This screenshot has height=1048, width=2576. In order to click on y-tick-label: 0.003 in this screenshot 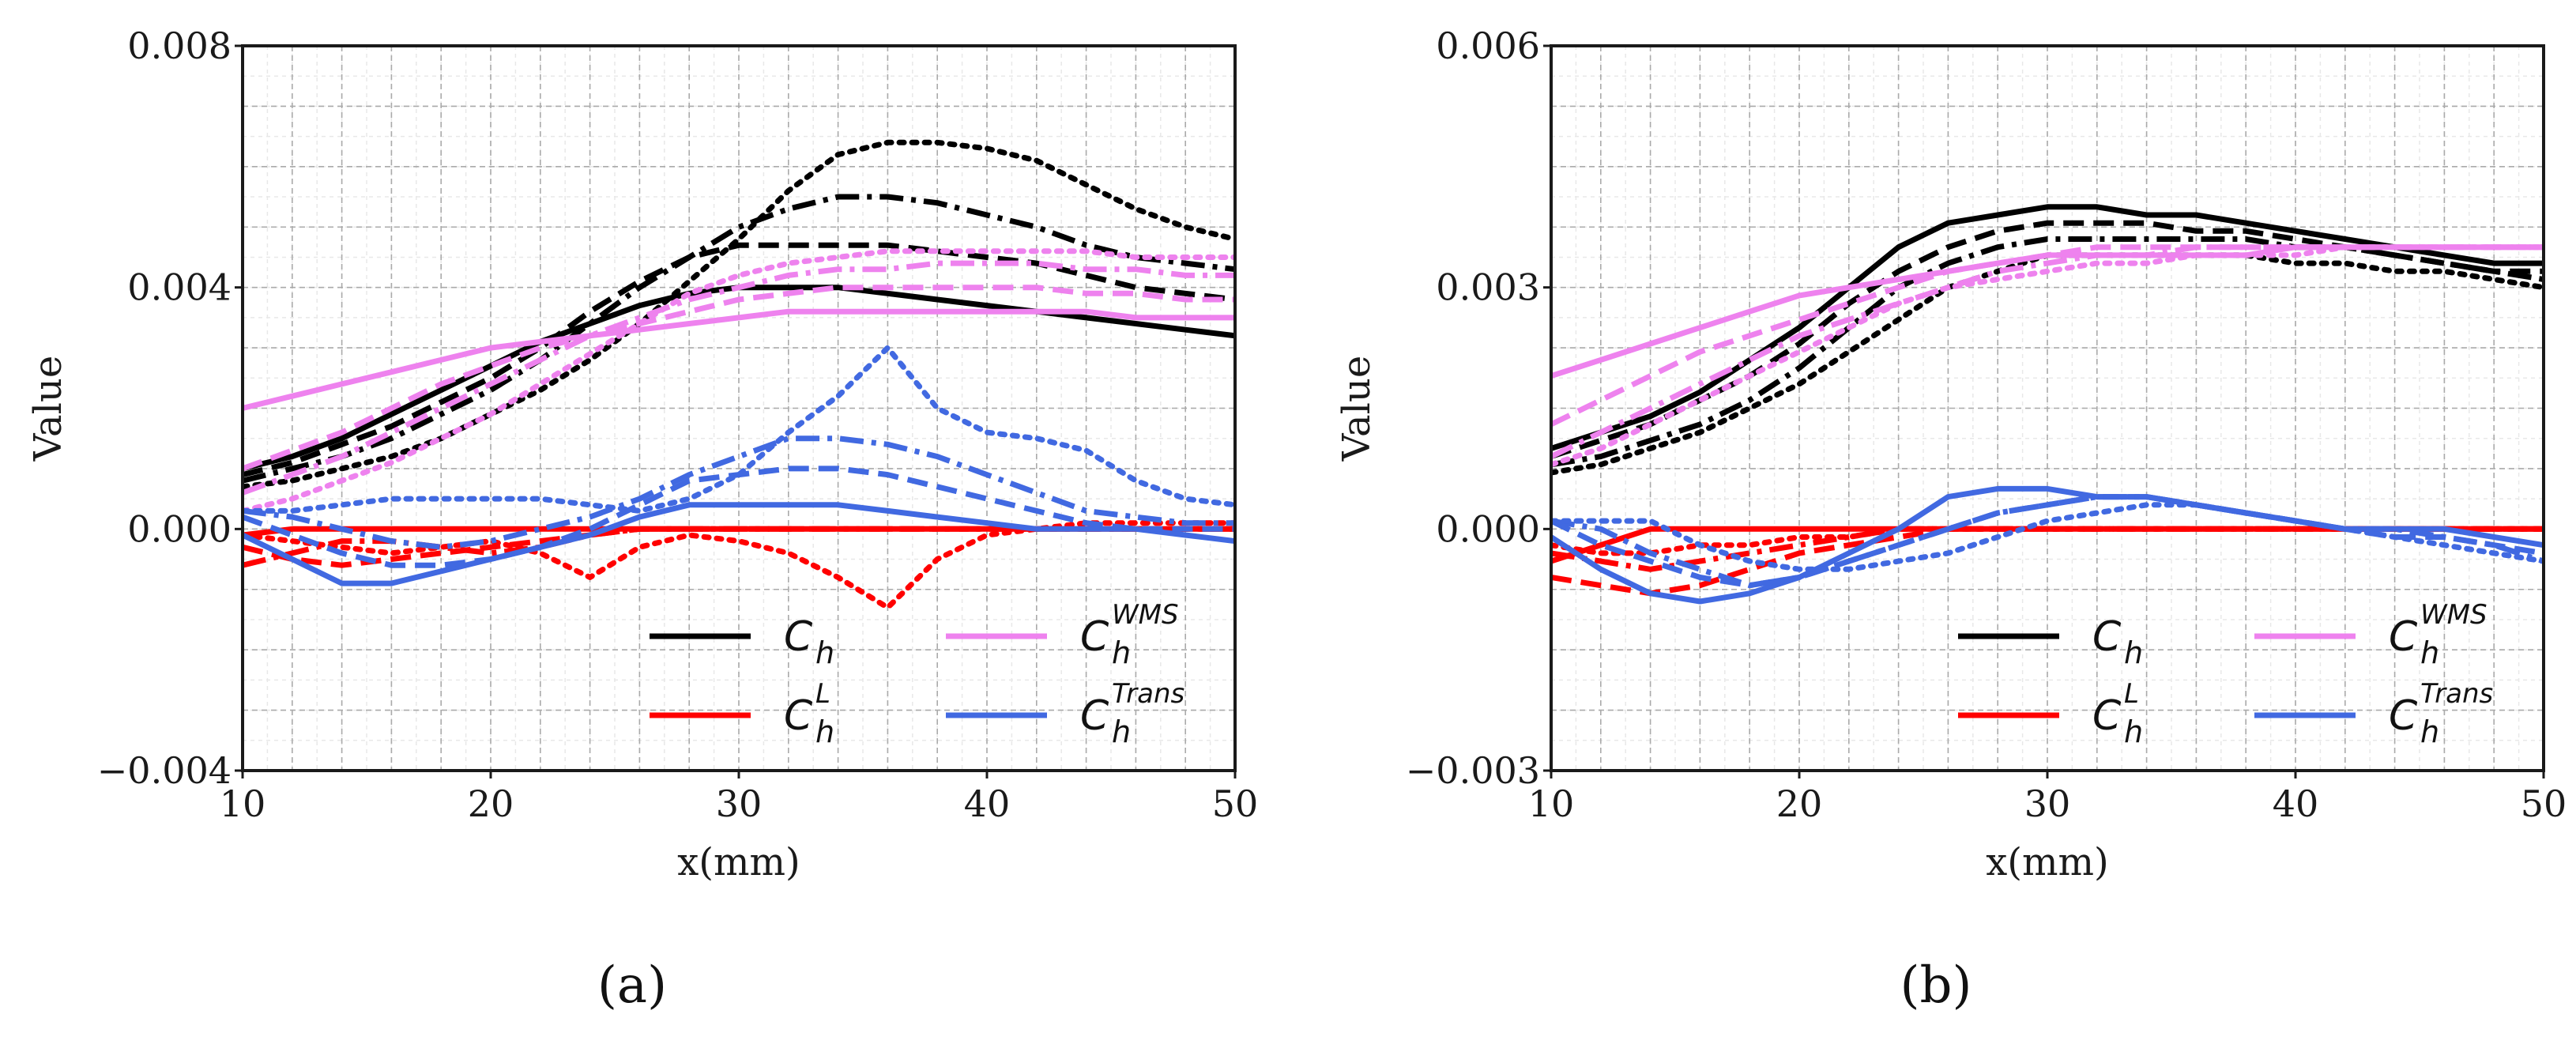, I will do `click(1488, 287)`.